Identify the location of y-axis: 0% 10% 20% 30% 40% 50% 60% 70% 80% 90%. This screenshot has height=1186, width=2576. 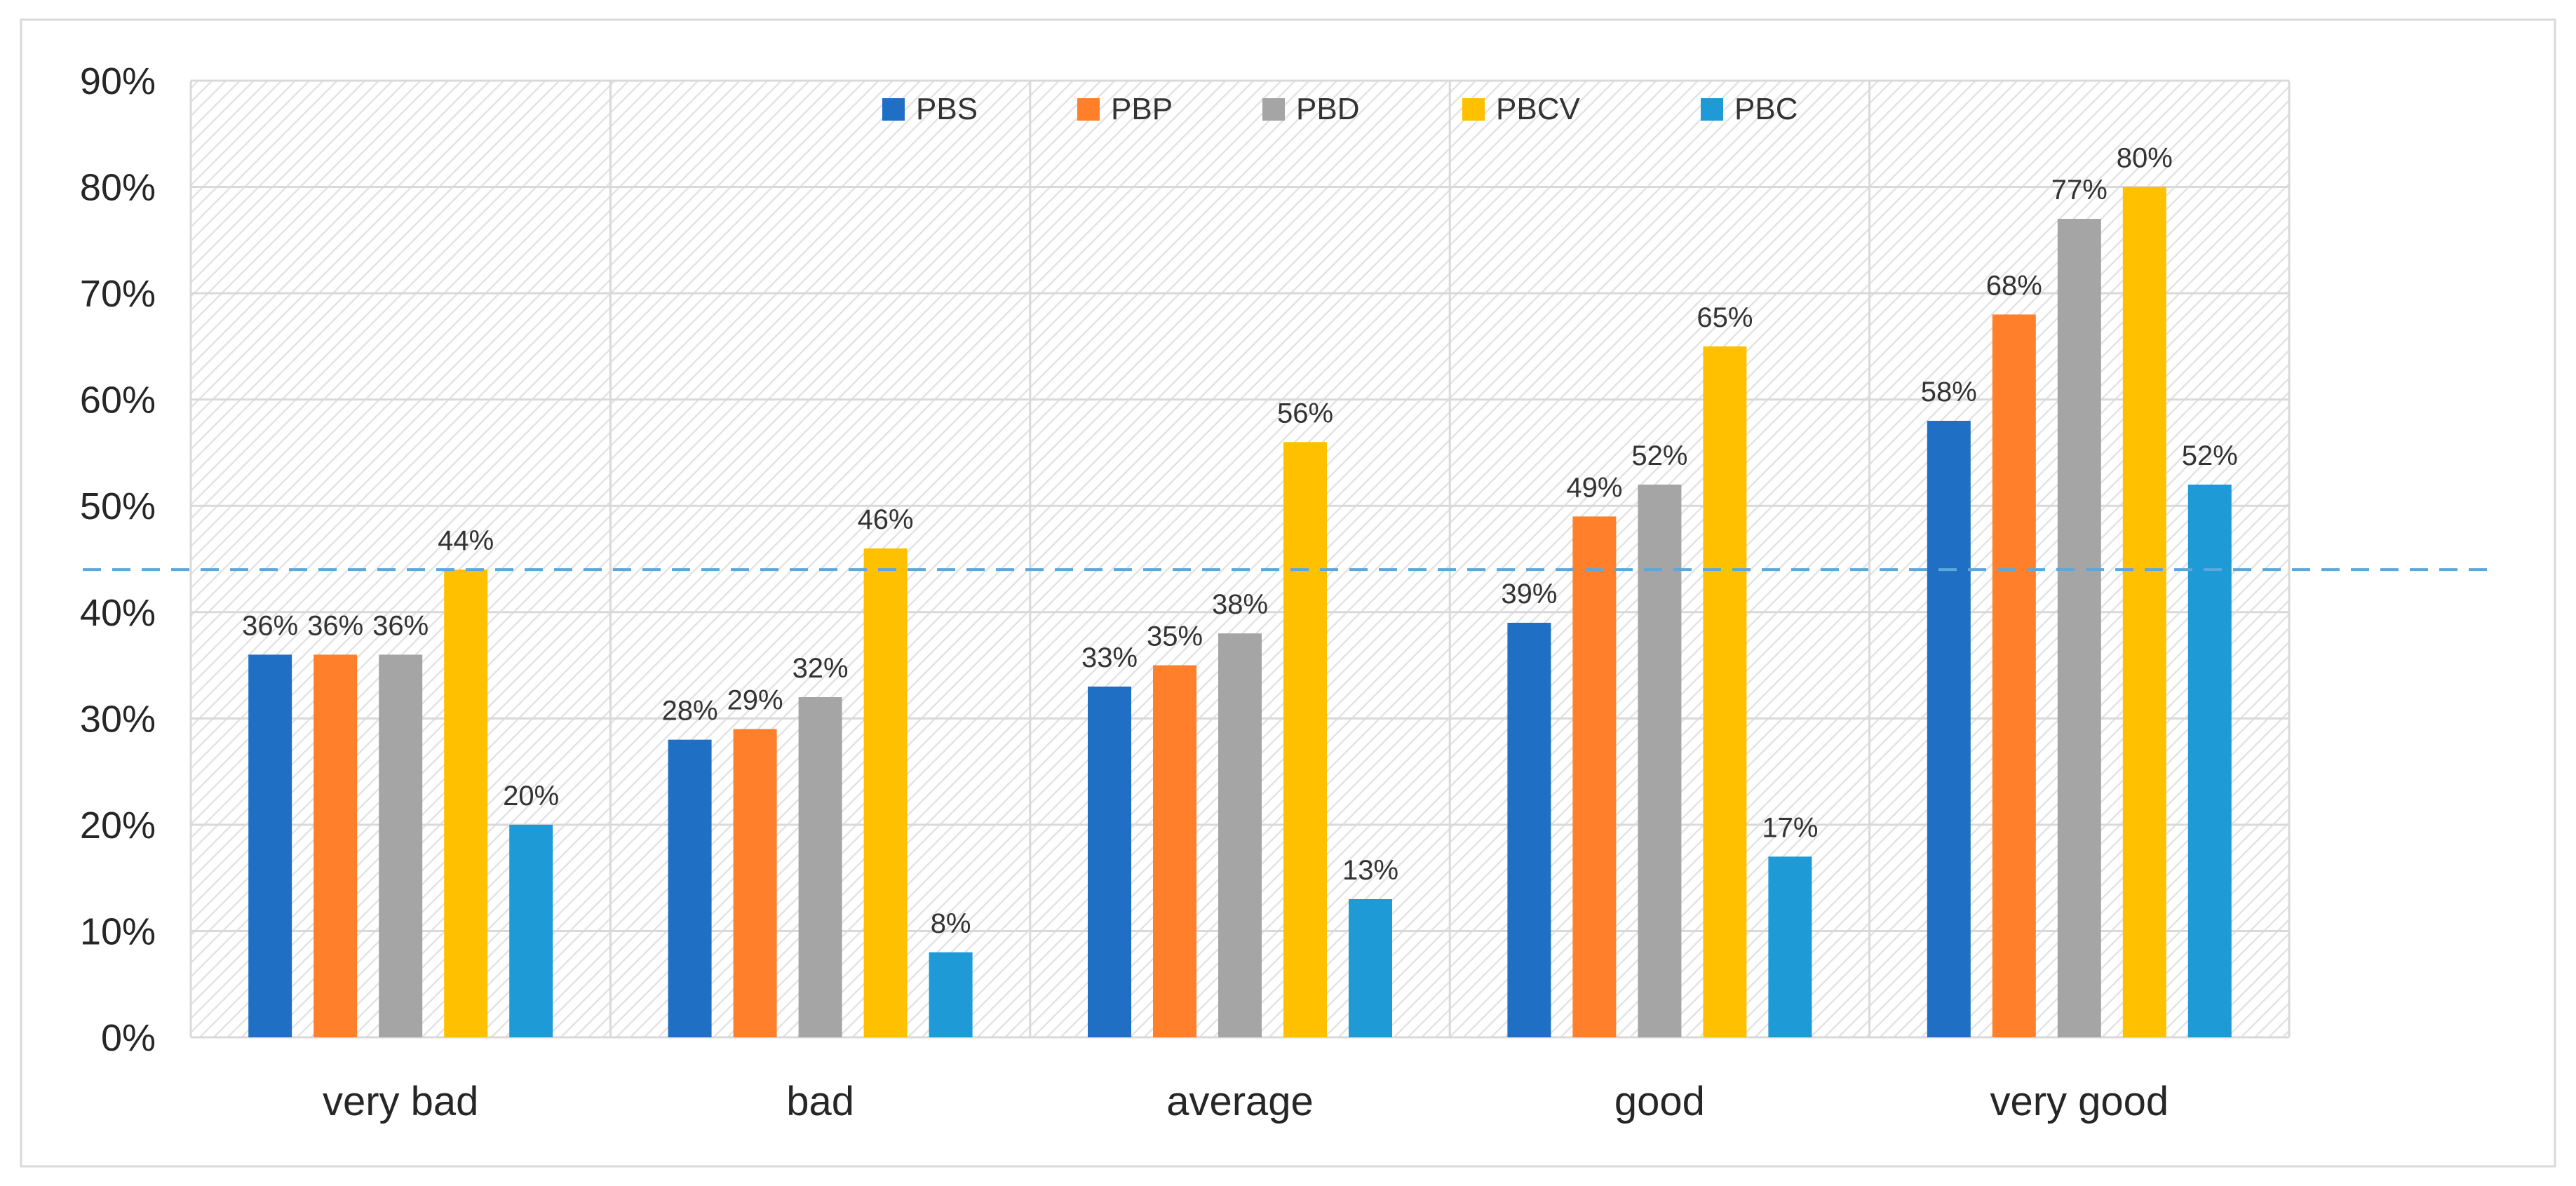
(118, 559).